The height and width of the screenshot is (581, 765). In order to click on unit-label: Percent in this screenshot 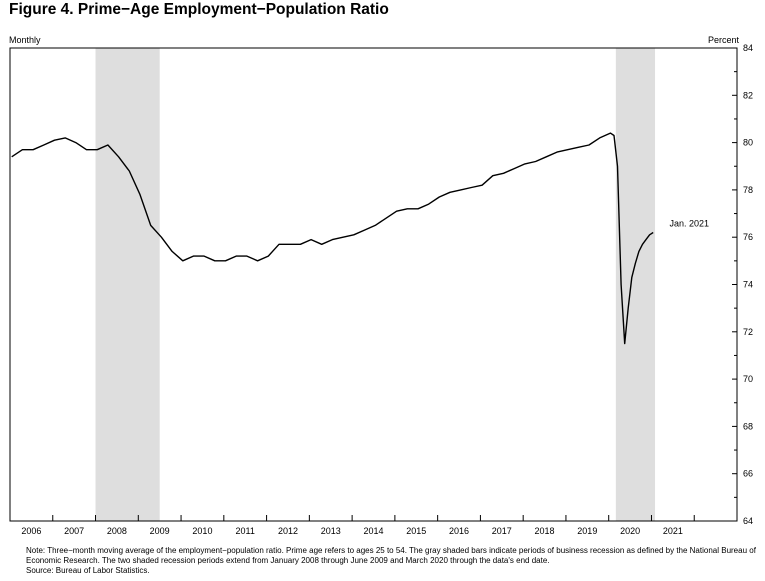, I will do `click(724, 40)`.